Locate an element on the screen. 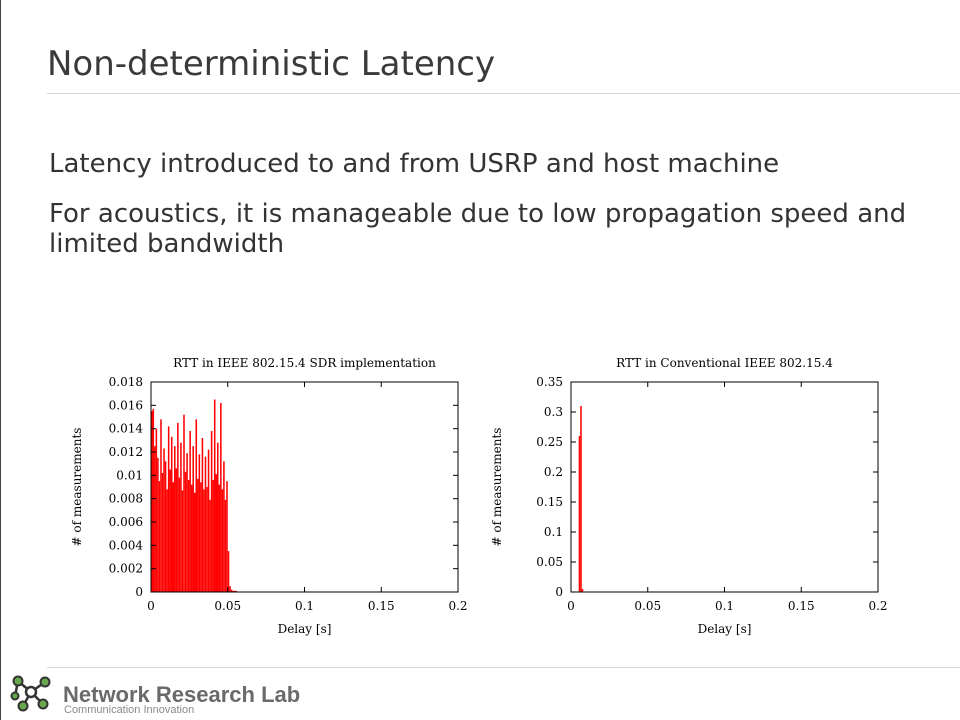 The image size is (960, 720). y-tick-label: 0.2 is located at coordinates (553, 472).